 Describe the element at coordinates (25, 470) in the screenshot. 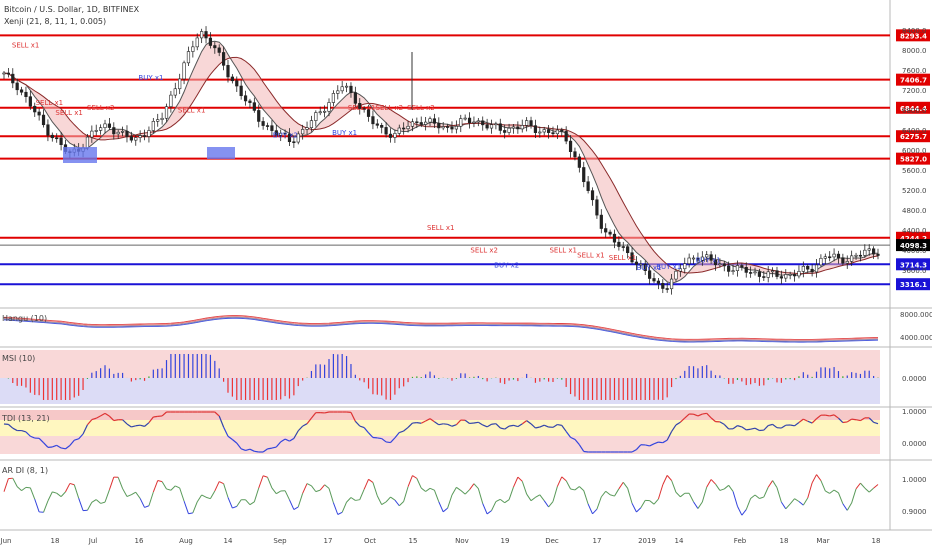

I see `ardi-panel-title: AR DI (8, 1)` at that location.